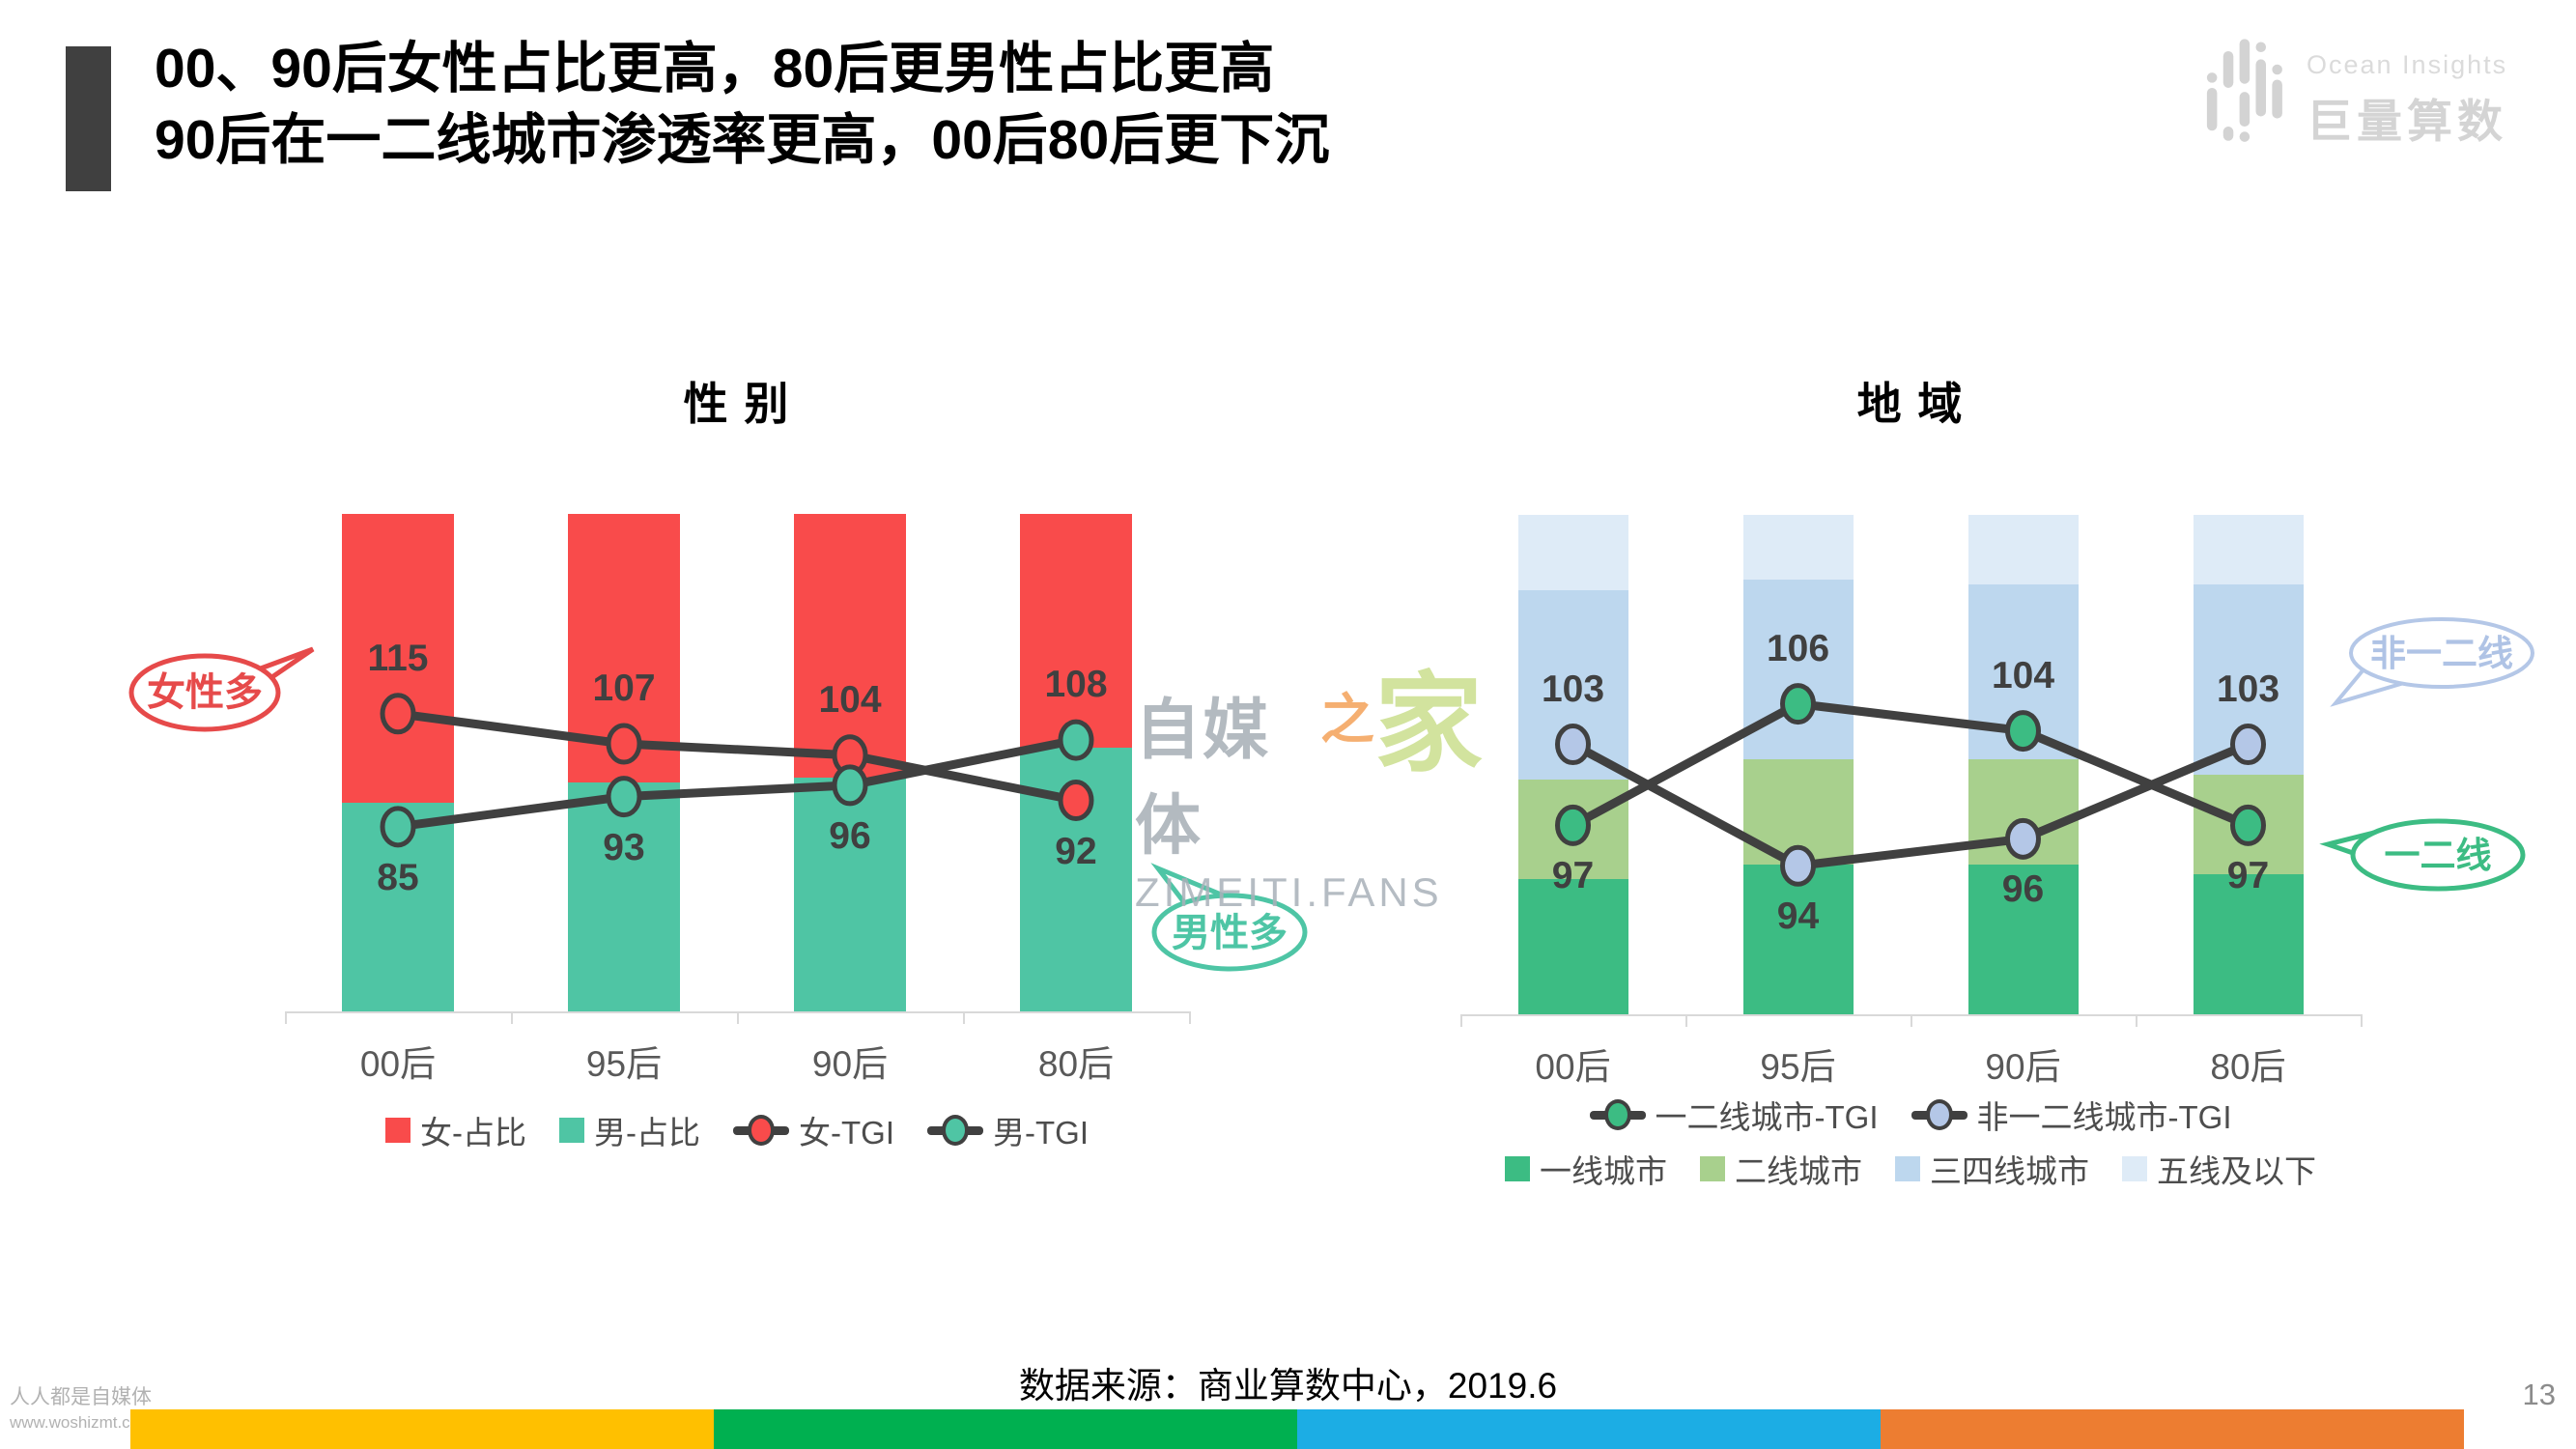  Describe the element at coordinates (1076, 685) in the screenshot. I see `tgi-value-label: 108` at that location.